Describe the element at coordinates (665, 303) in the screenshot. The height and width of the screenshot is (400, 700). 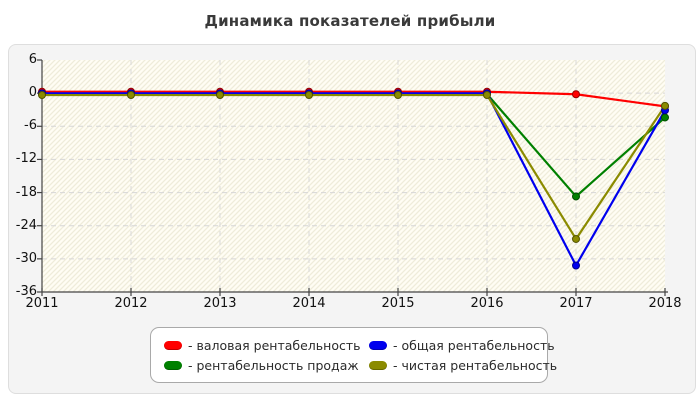
I see `x-axis-label: 2018` at that location.